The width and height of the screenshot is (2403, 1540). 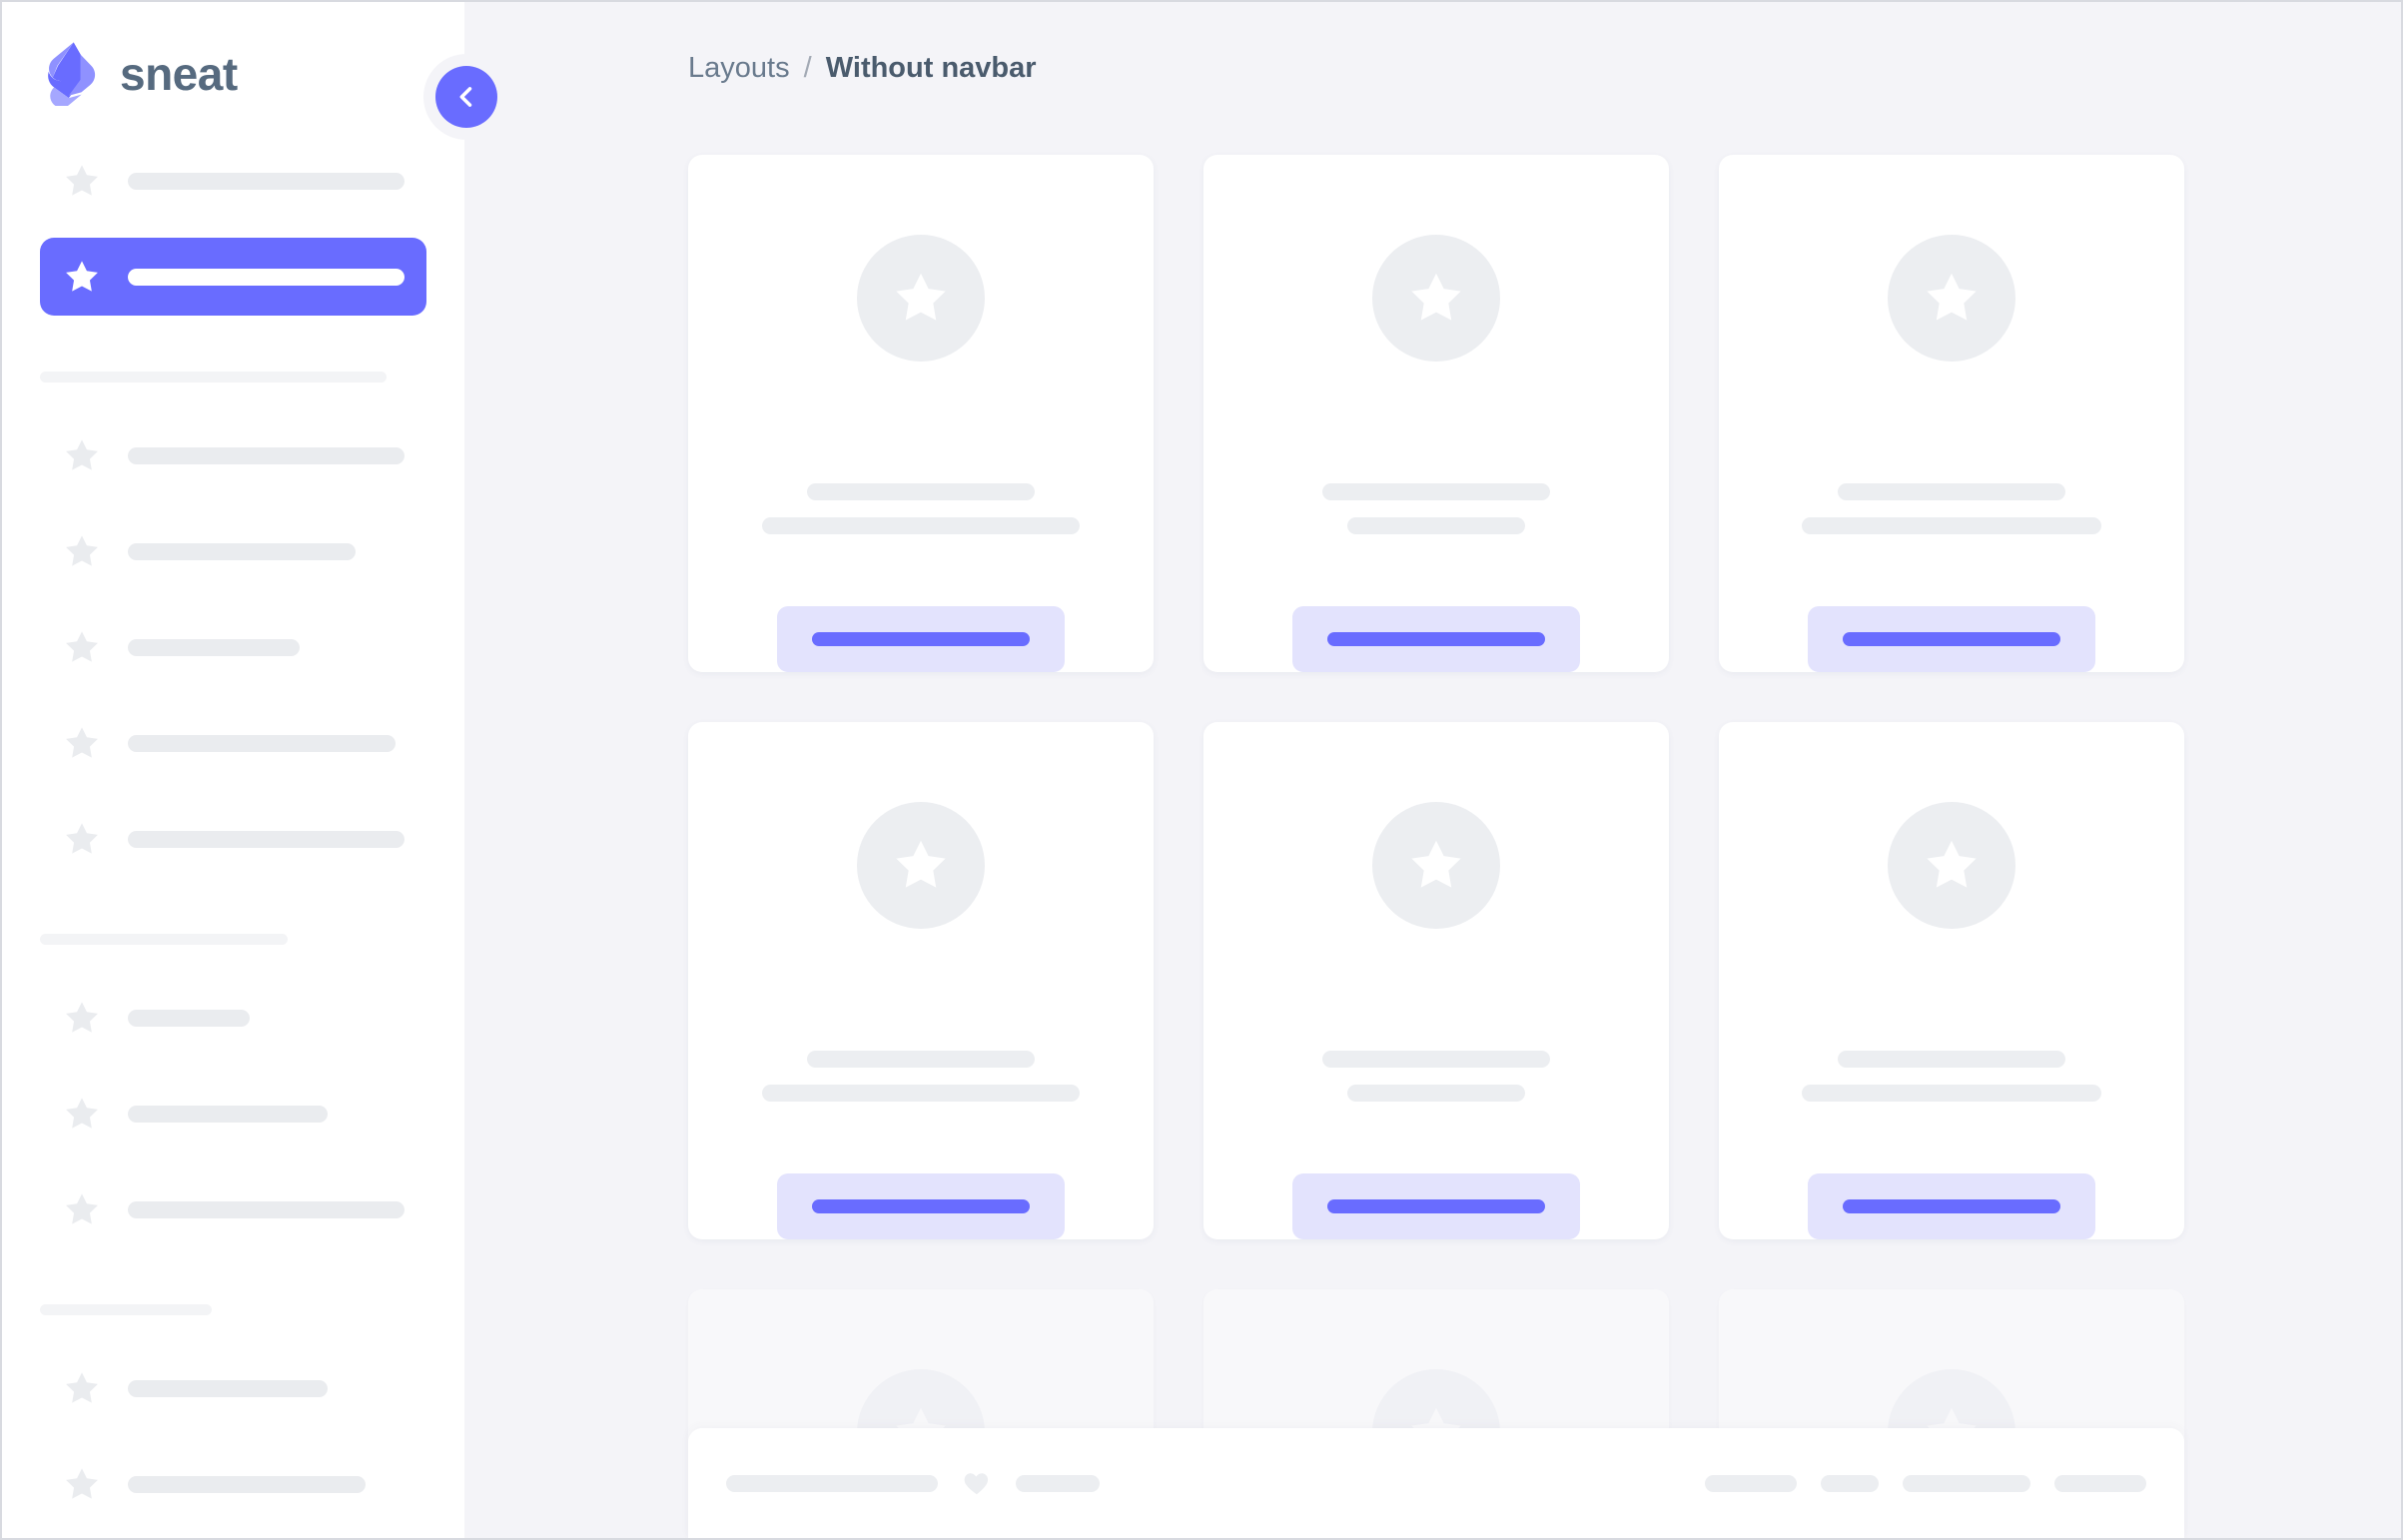 I want to click on breadcrumb-parent: Layouts, so click(x=739, y=68).